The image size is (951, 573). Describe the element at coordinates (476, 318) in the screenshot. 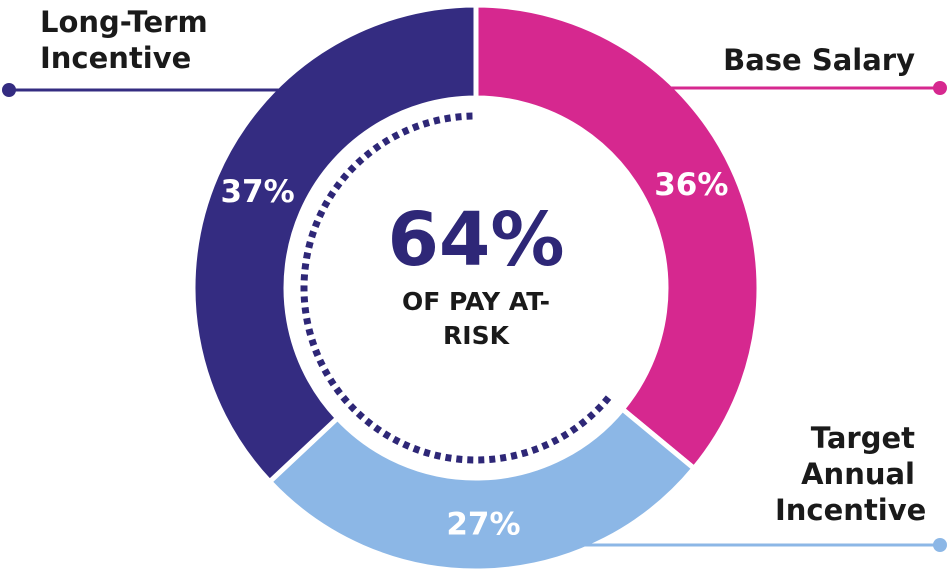

I see `center-text: OF PAY AT-RISK` at that location.